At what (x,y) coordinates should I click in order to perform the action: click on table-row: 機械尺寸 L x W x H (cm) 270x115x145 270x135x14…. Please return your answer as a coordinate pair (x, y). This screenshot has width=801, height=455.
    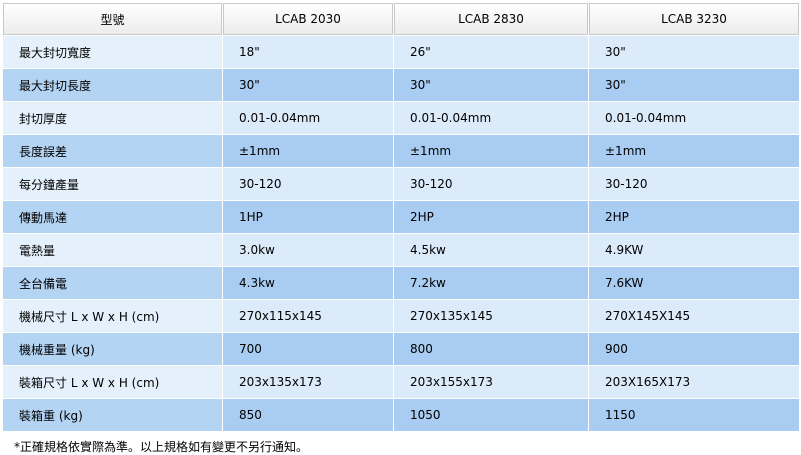
    Looking at the image, I should click on (401, 316).